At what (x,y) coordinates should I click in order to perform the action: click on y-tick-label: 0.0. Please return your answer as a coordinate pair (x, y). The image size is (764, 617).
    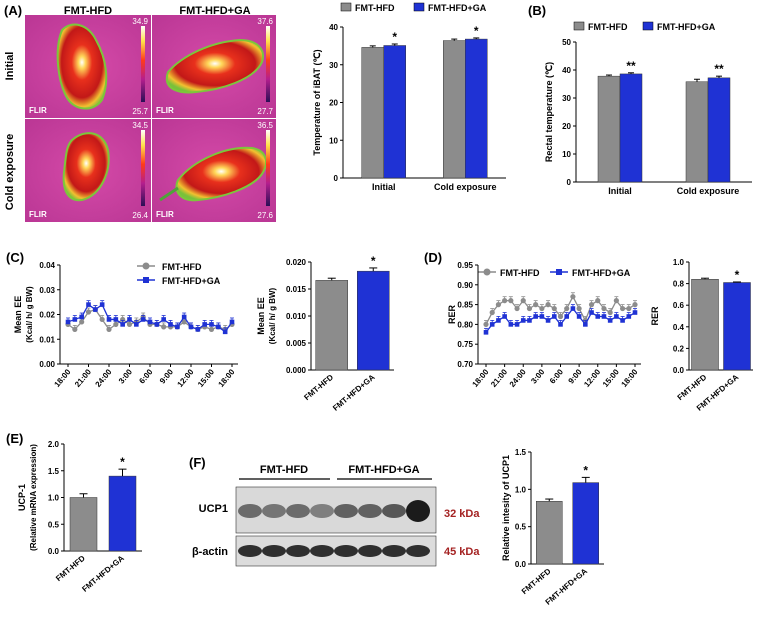
    Looking at the image, I should click on (54, 551).